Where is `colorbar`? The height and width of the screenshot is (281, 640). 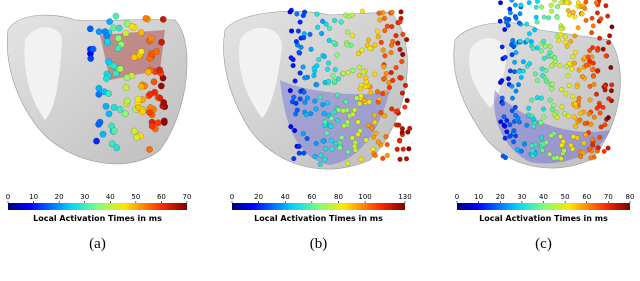
colorbar is located at coordinates (97, 206).